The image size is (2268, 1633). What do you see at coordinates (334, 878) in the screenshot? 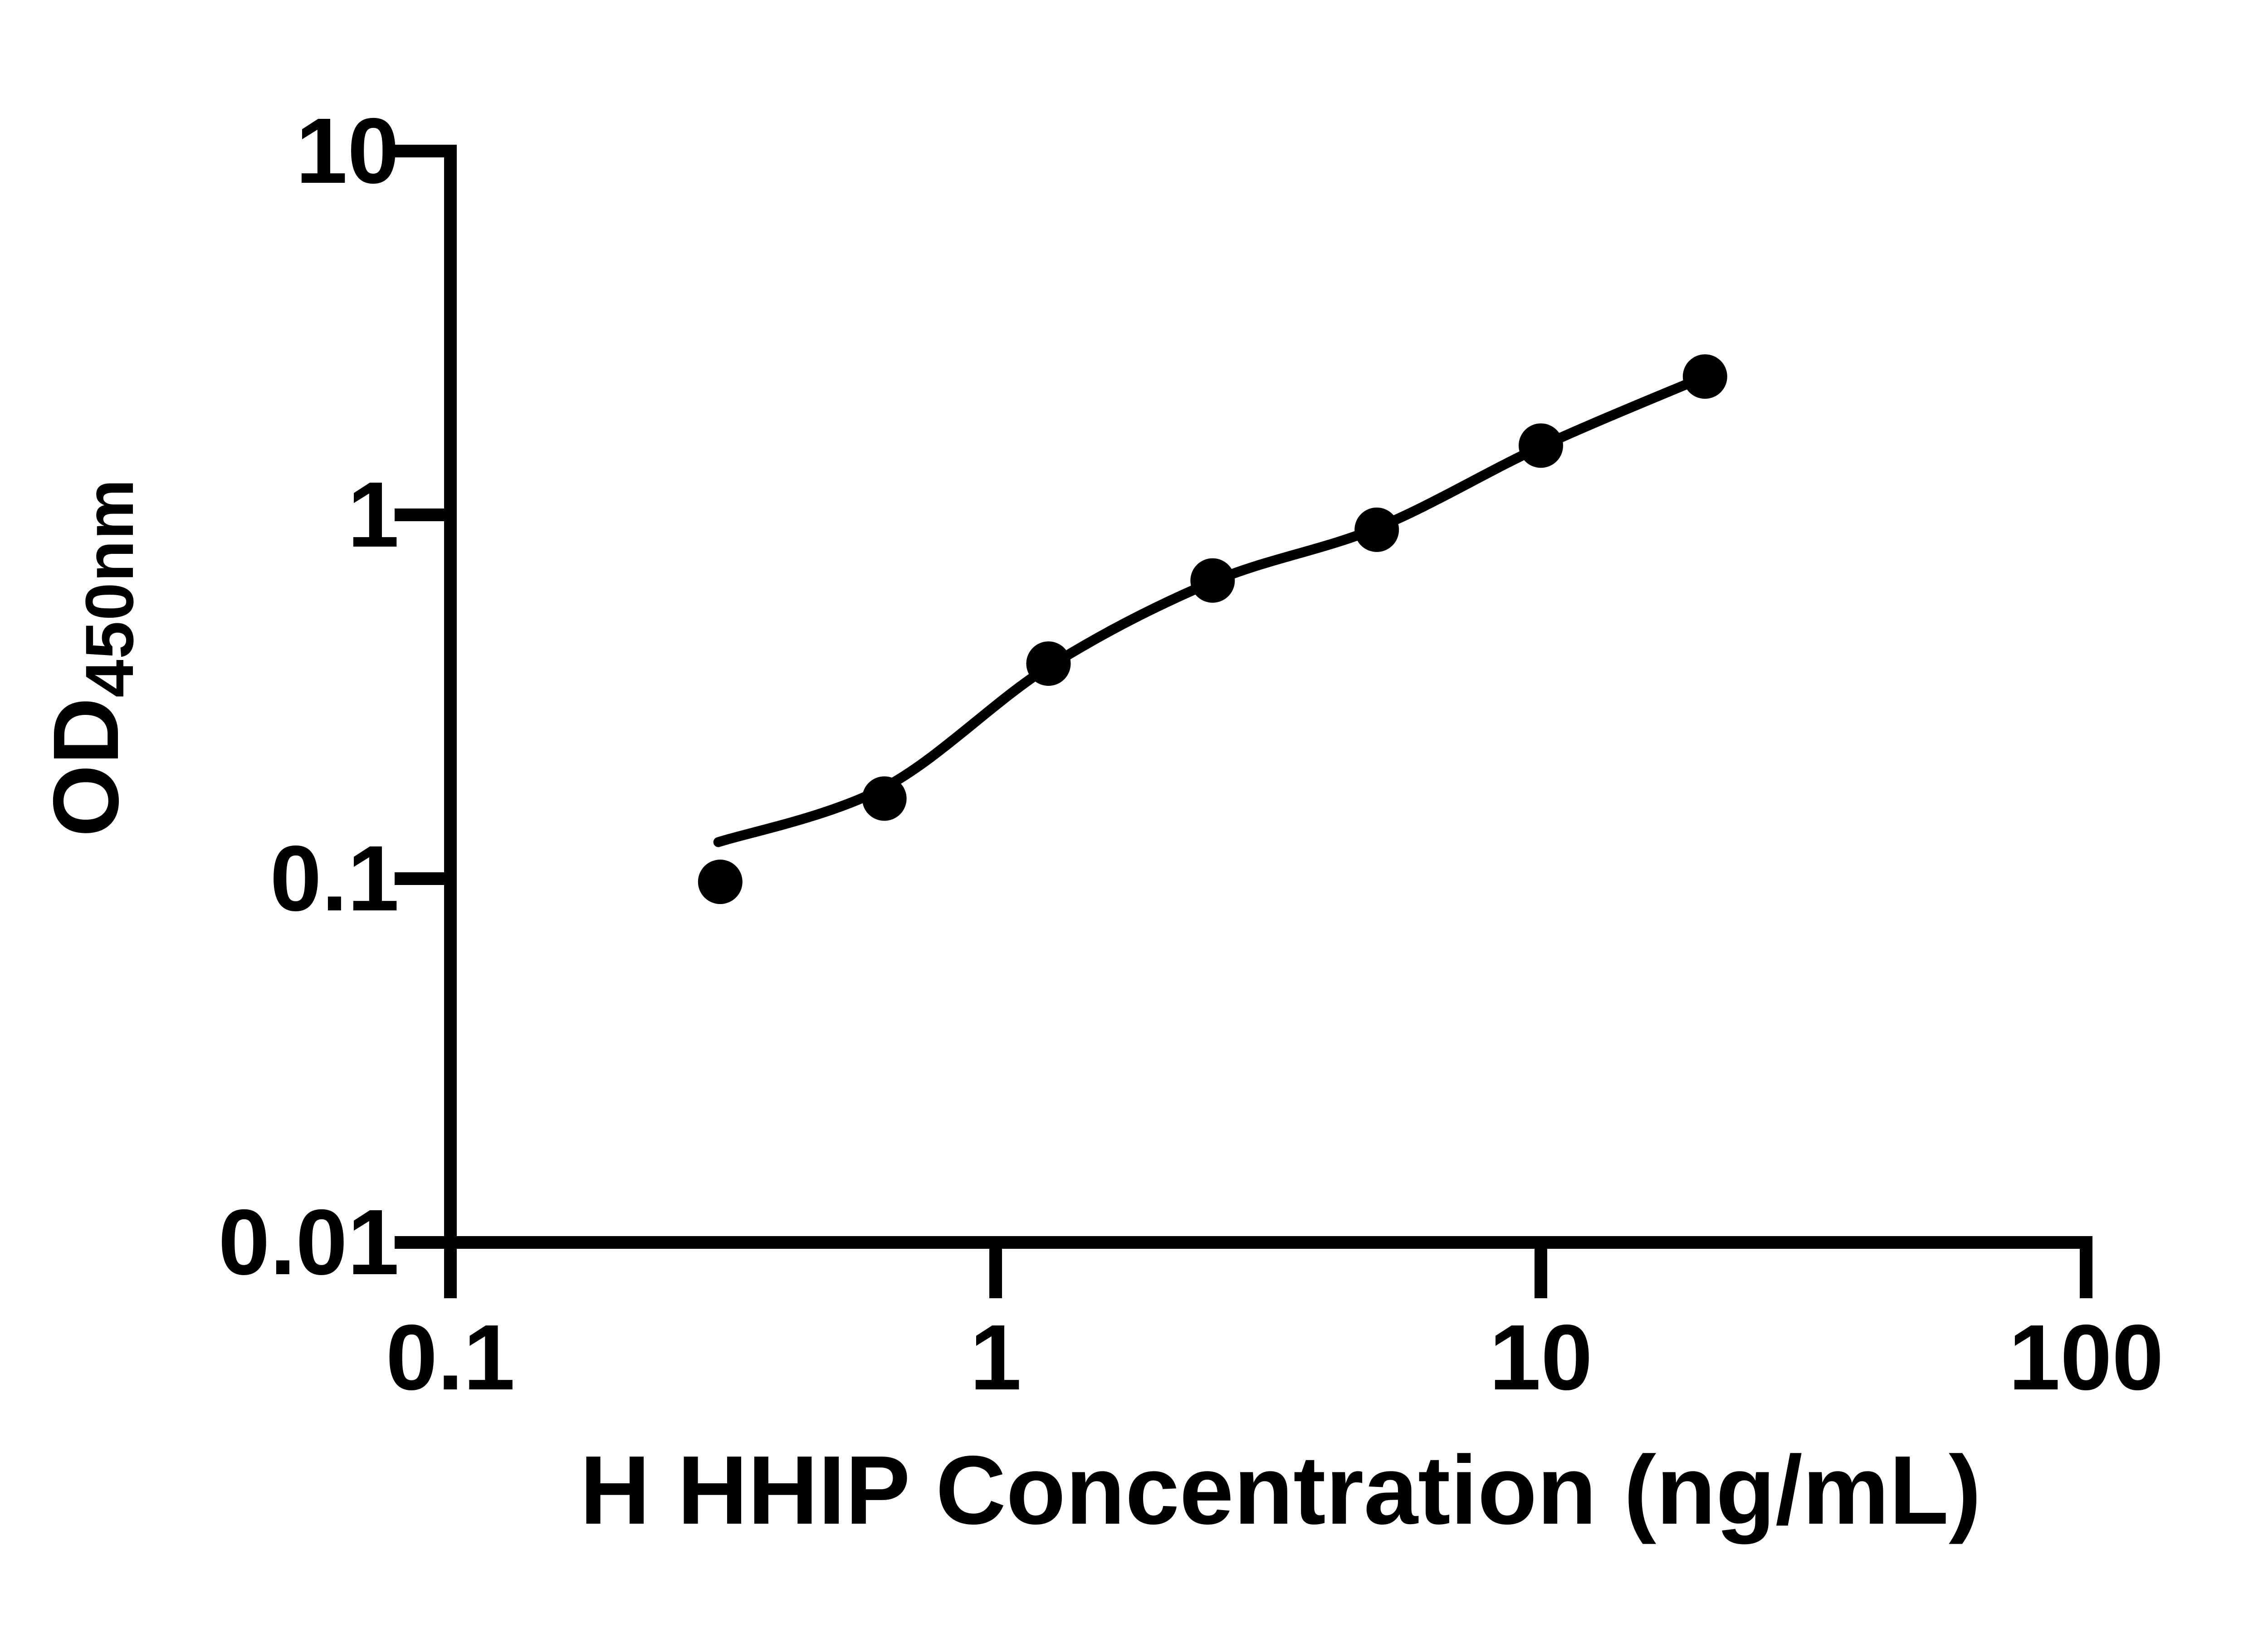
I see `y-tick-label-0-1: 0.1` at bounding box center [334, 878].